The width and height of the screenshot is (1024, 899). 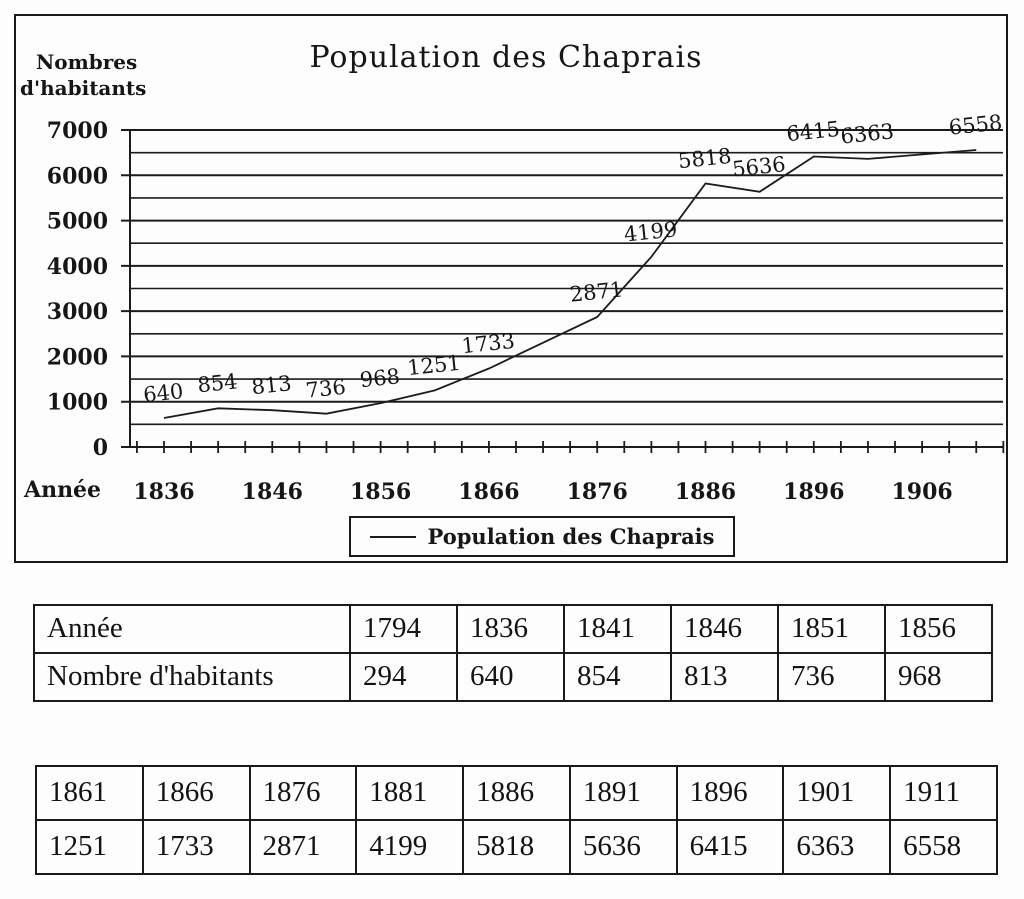 I want to click on data-label: 813, so click(x=271, y=385).